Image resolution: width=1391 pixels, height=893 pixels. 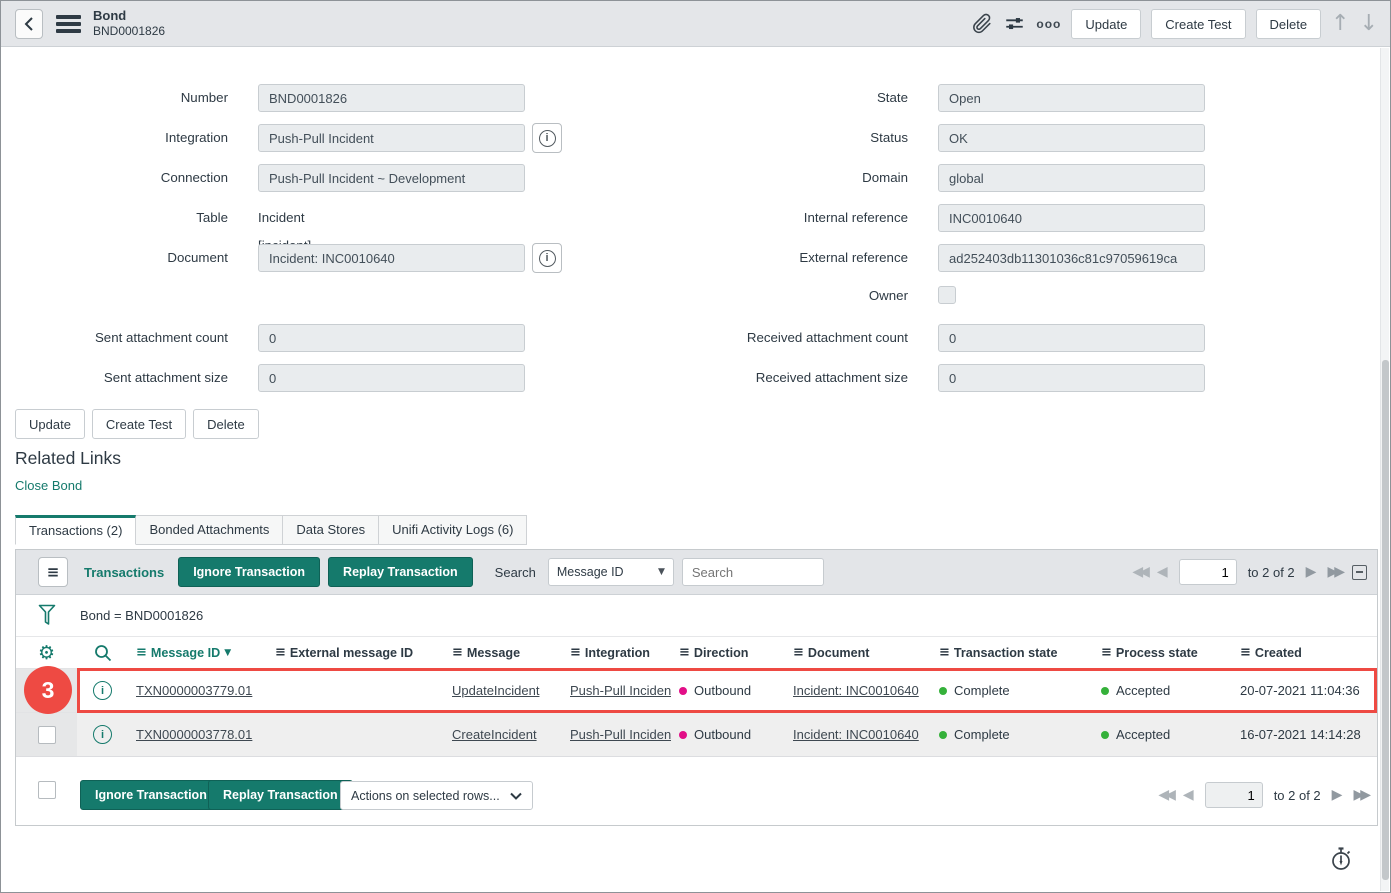 I want to click on response-time-stopwatch-icon, so click(x=1341, y=860).